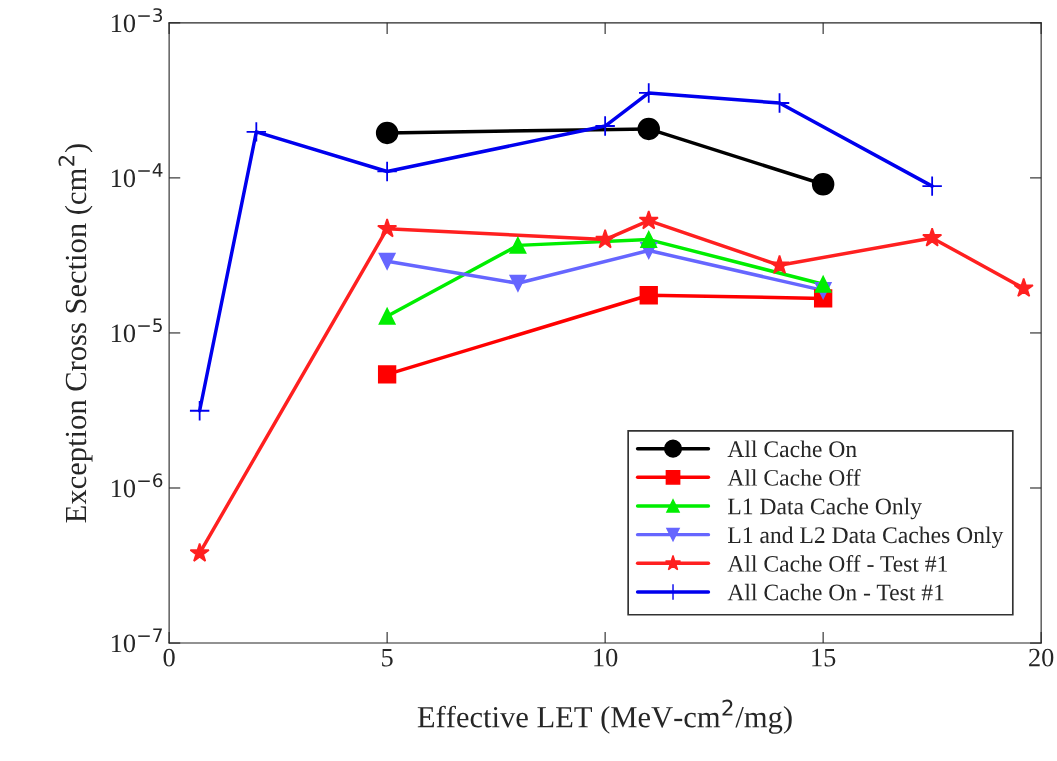 This screenshot has height=761, width=1057. I want to click on y-tick-label: 10$^{−3}$, so click(137, 20).